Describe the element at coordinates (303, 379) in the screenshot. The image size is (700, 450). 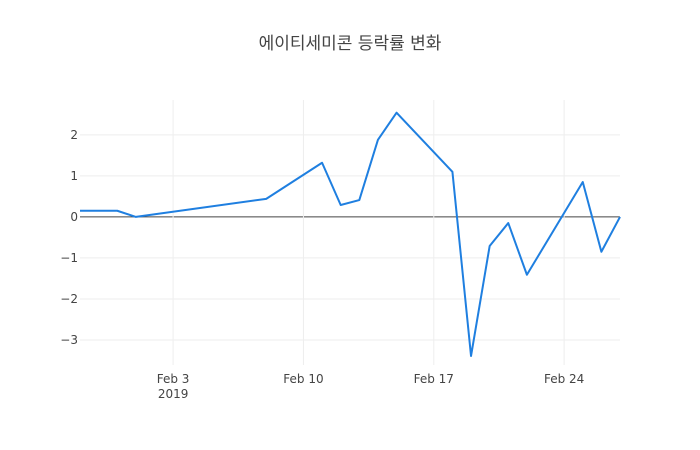
I see `x-tick-label: Feb 10` at that location.